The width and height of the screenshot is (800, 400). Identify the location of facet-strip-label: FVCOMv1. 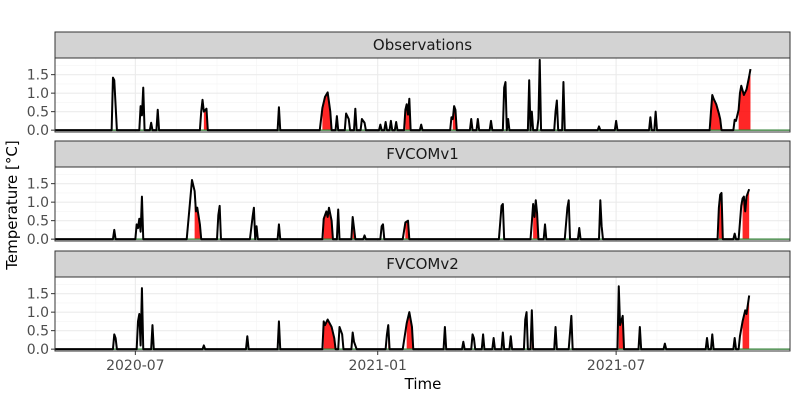
(422, 154).